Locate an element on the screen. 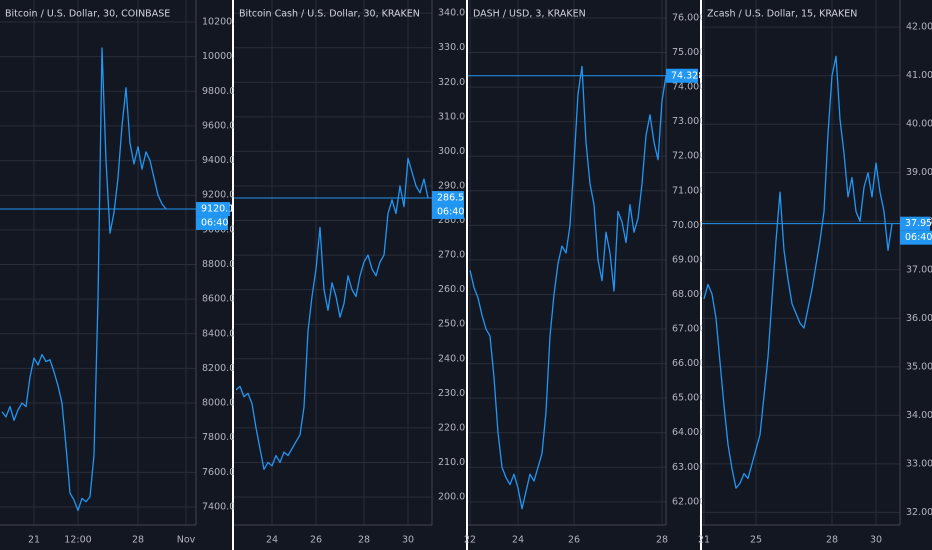 The image size is (932, 550). y-tick-label: 9400.00 is located at coordinates (221, 160).